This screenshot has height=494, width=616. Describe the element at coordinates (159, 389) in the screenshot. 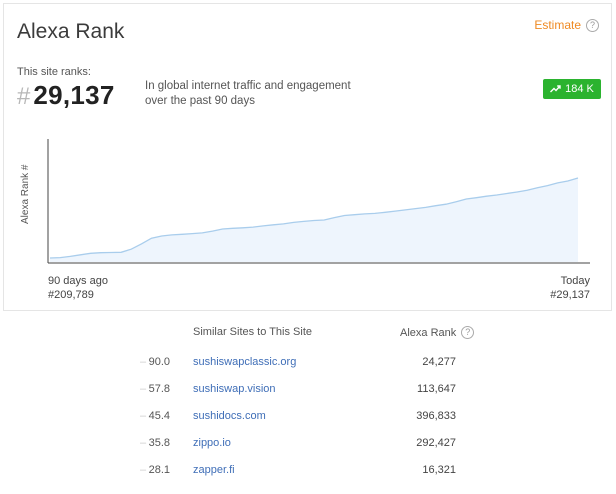

I see `overlap-score: 57.8` at that location.